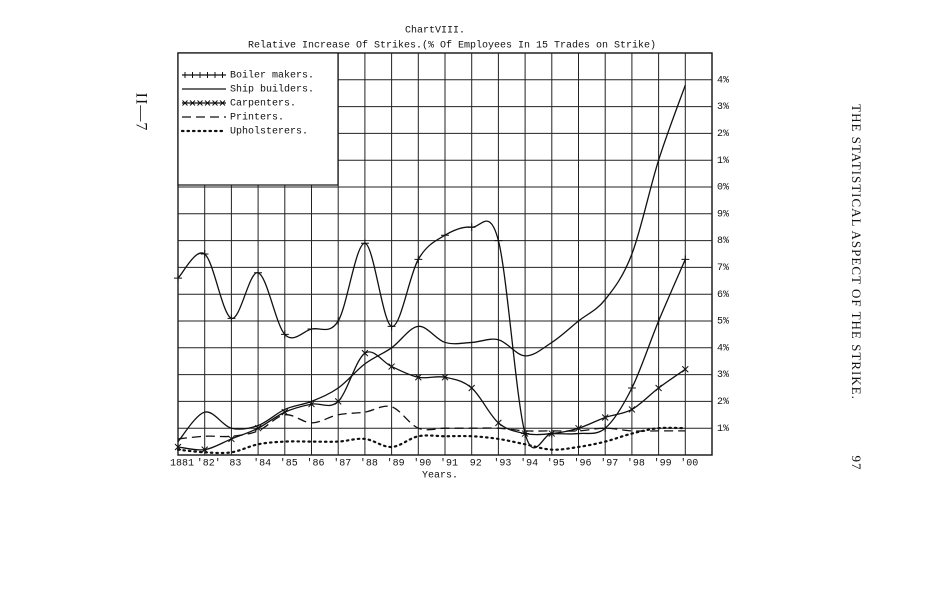 This screenshot has height=600, width=952. I want to click on x-tick-label: '95, so click(556, 464).